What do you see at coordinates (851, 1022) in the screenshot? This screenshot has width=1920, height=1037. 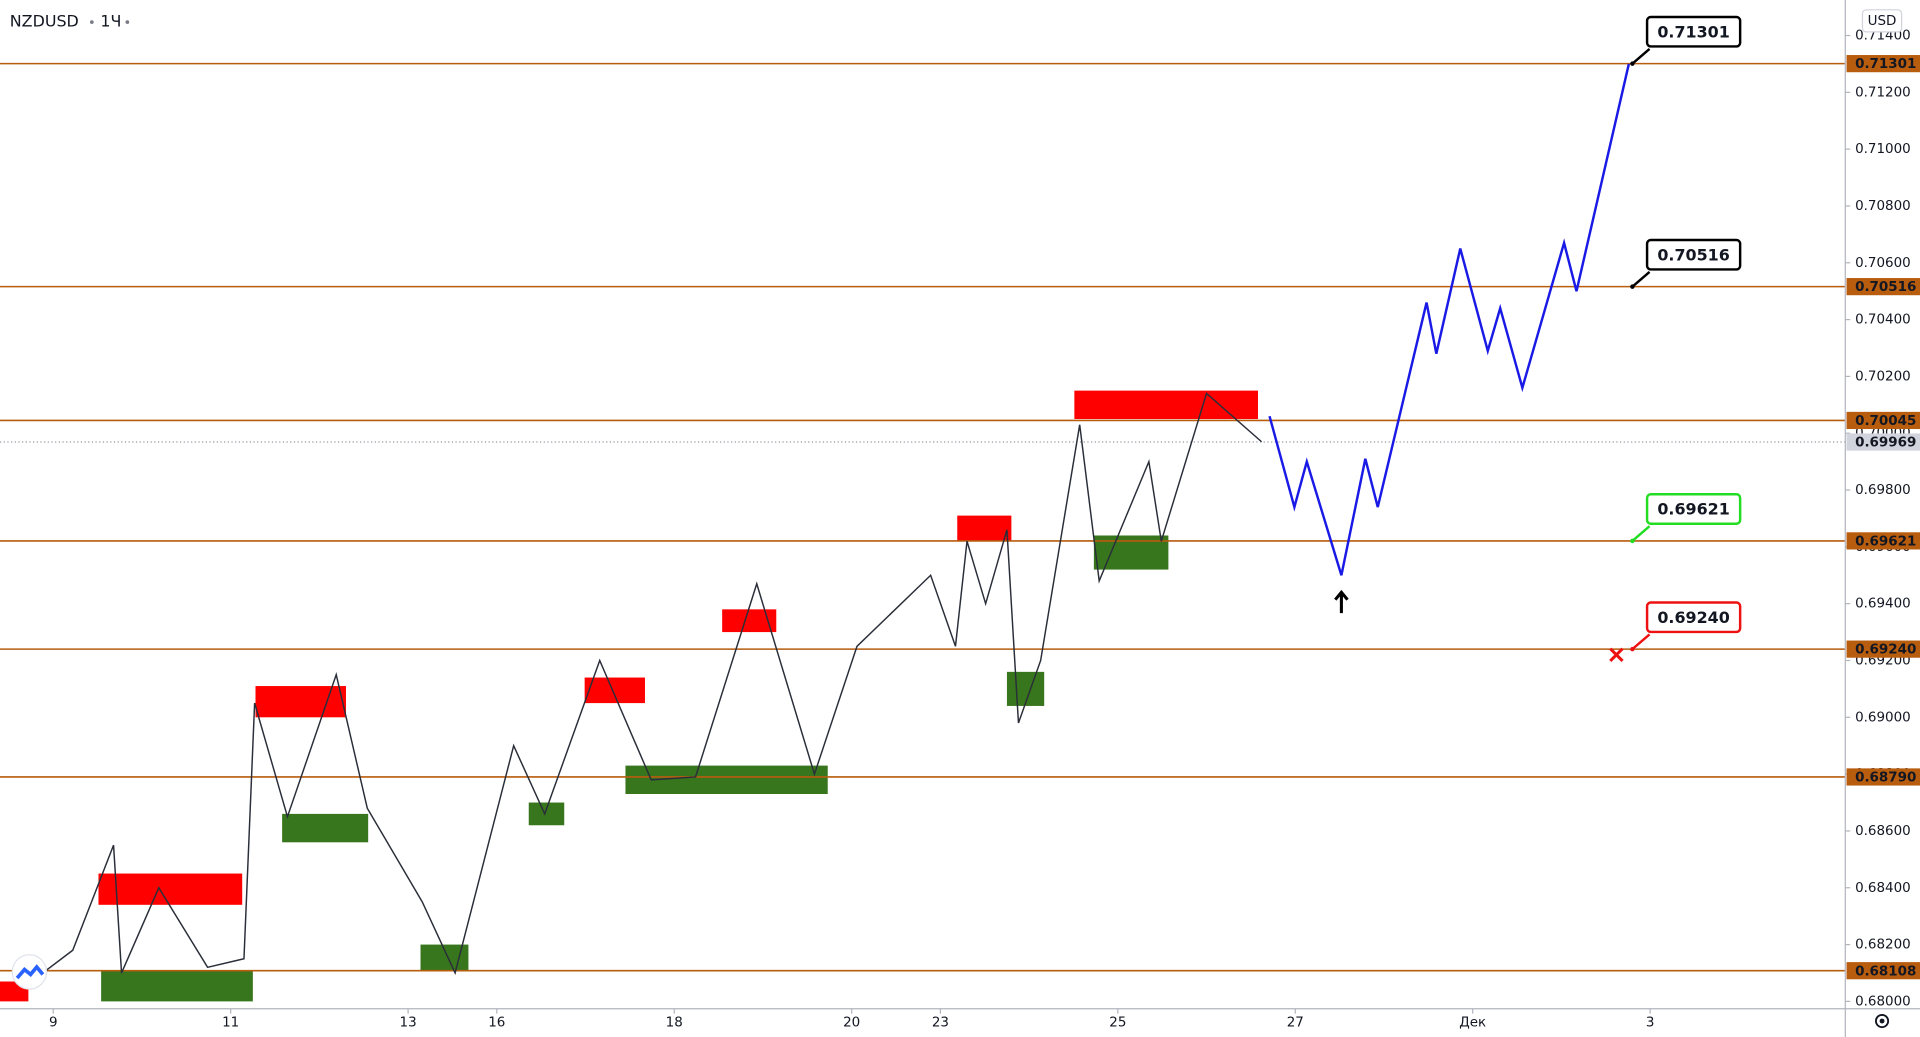 I see `x-tick-label: 20` at bounding box center [851, 1022].